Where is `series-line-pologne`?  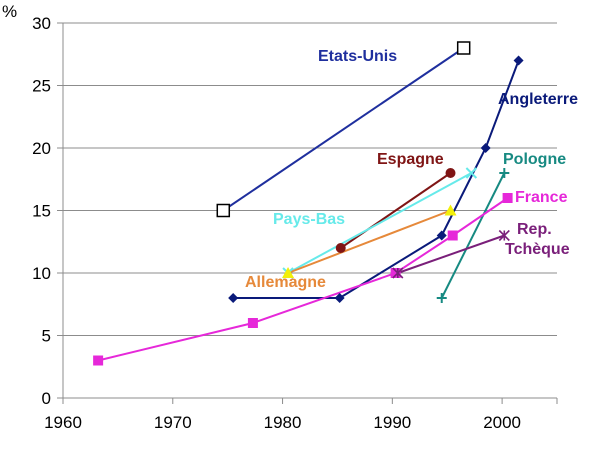
series-line-pologne is located at coordinates (473, 235).